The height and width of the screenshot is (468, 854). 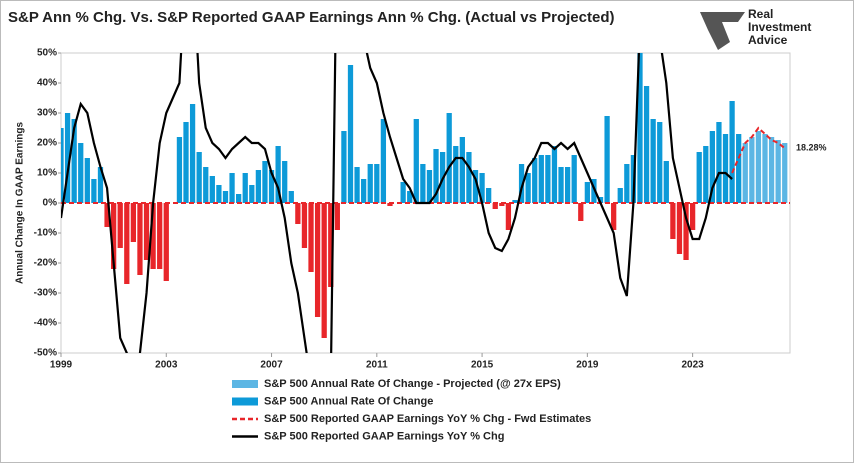 I want to click on y-tick-label: 20%, so click(x=47, y=143).